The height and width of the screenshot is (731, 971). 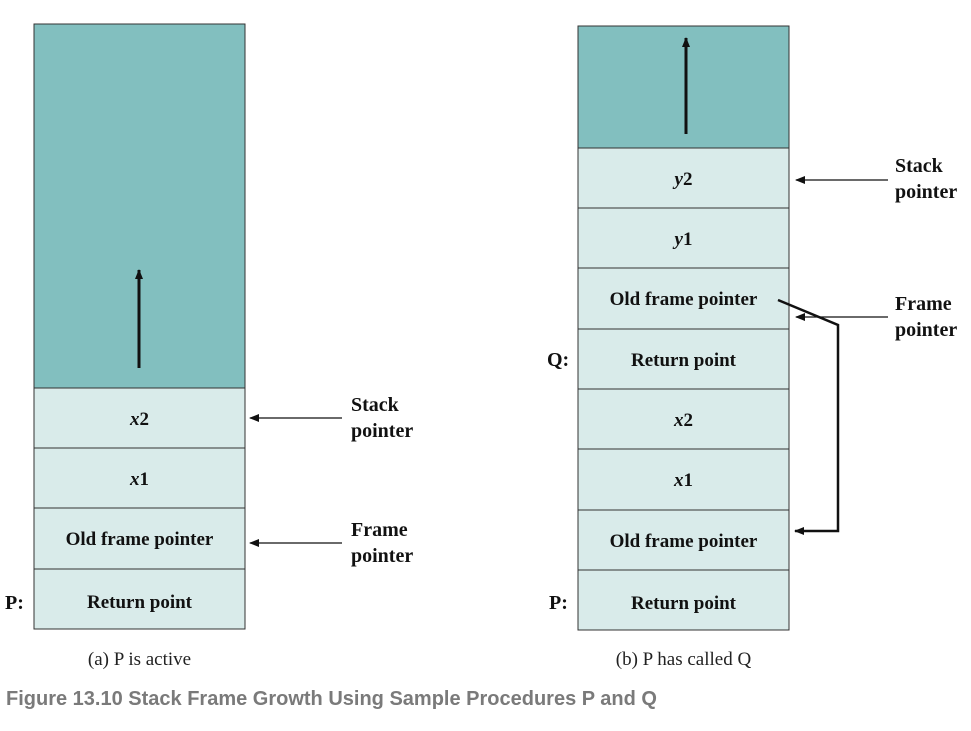 I want to click on panel-a-cell: Old frame pointer, so click(x=139, y=538).